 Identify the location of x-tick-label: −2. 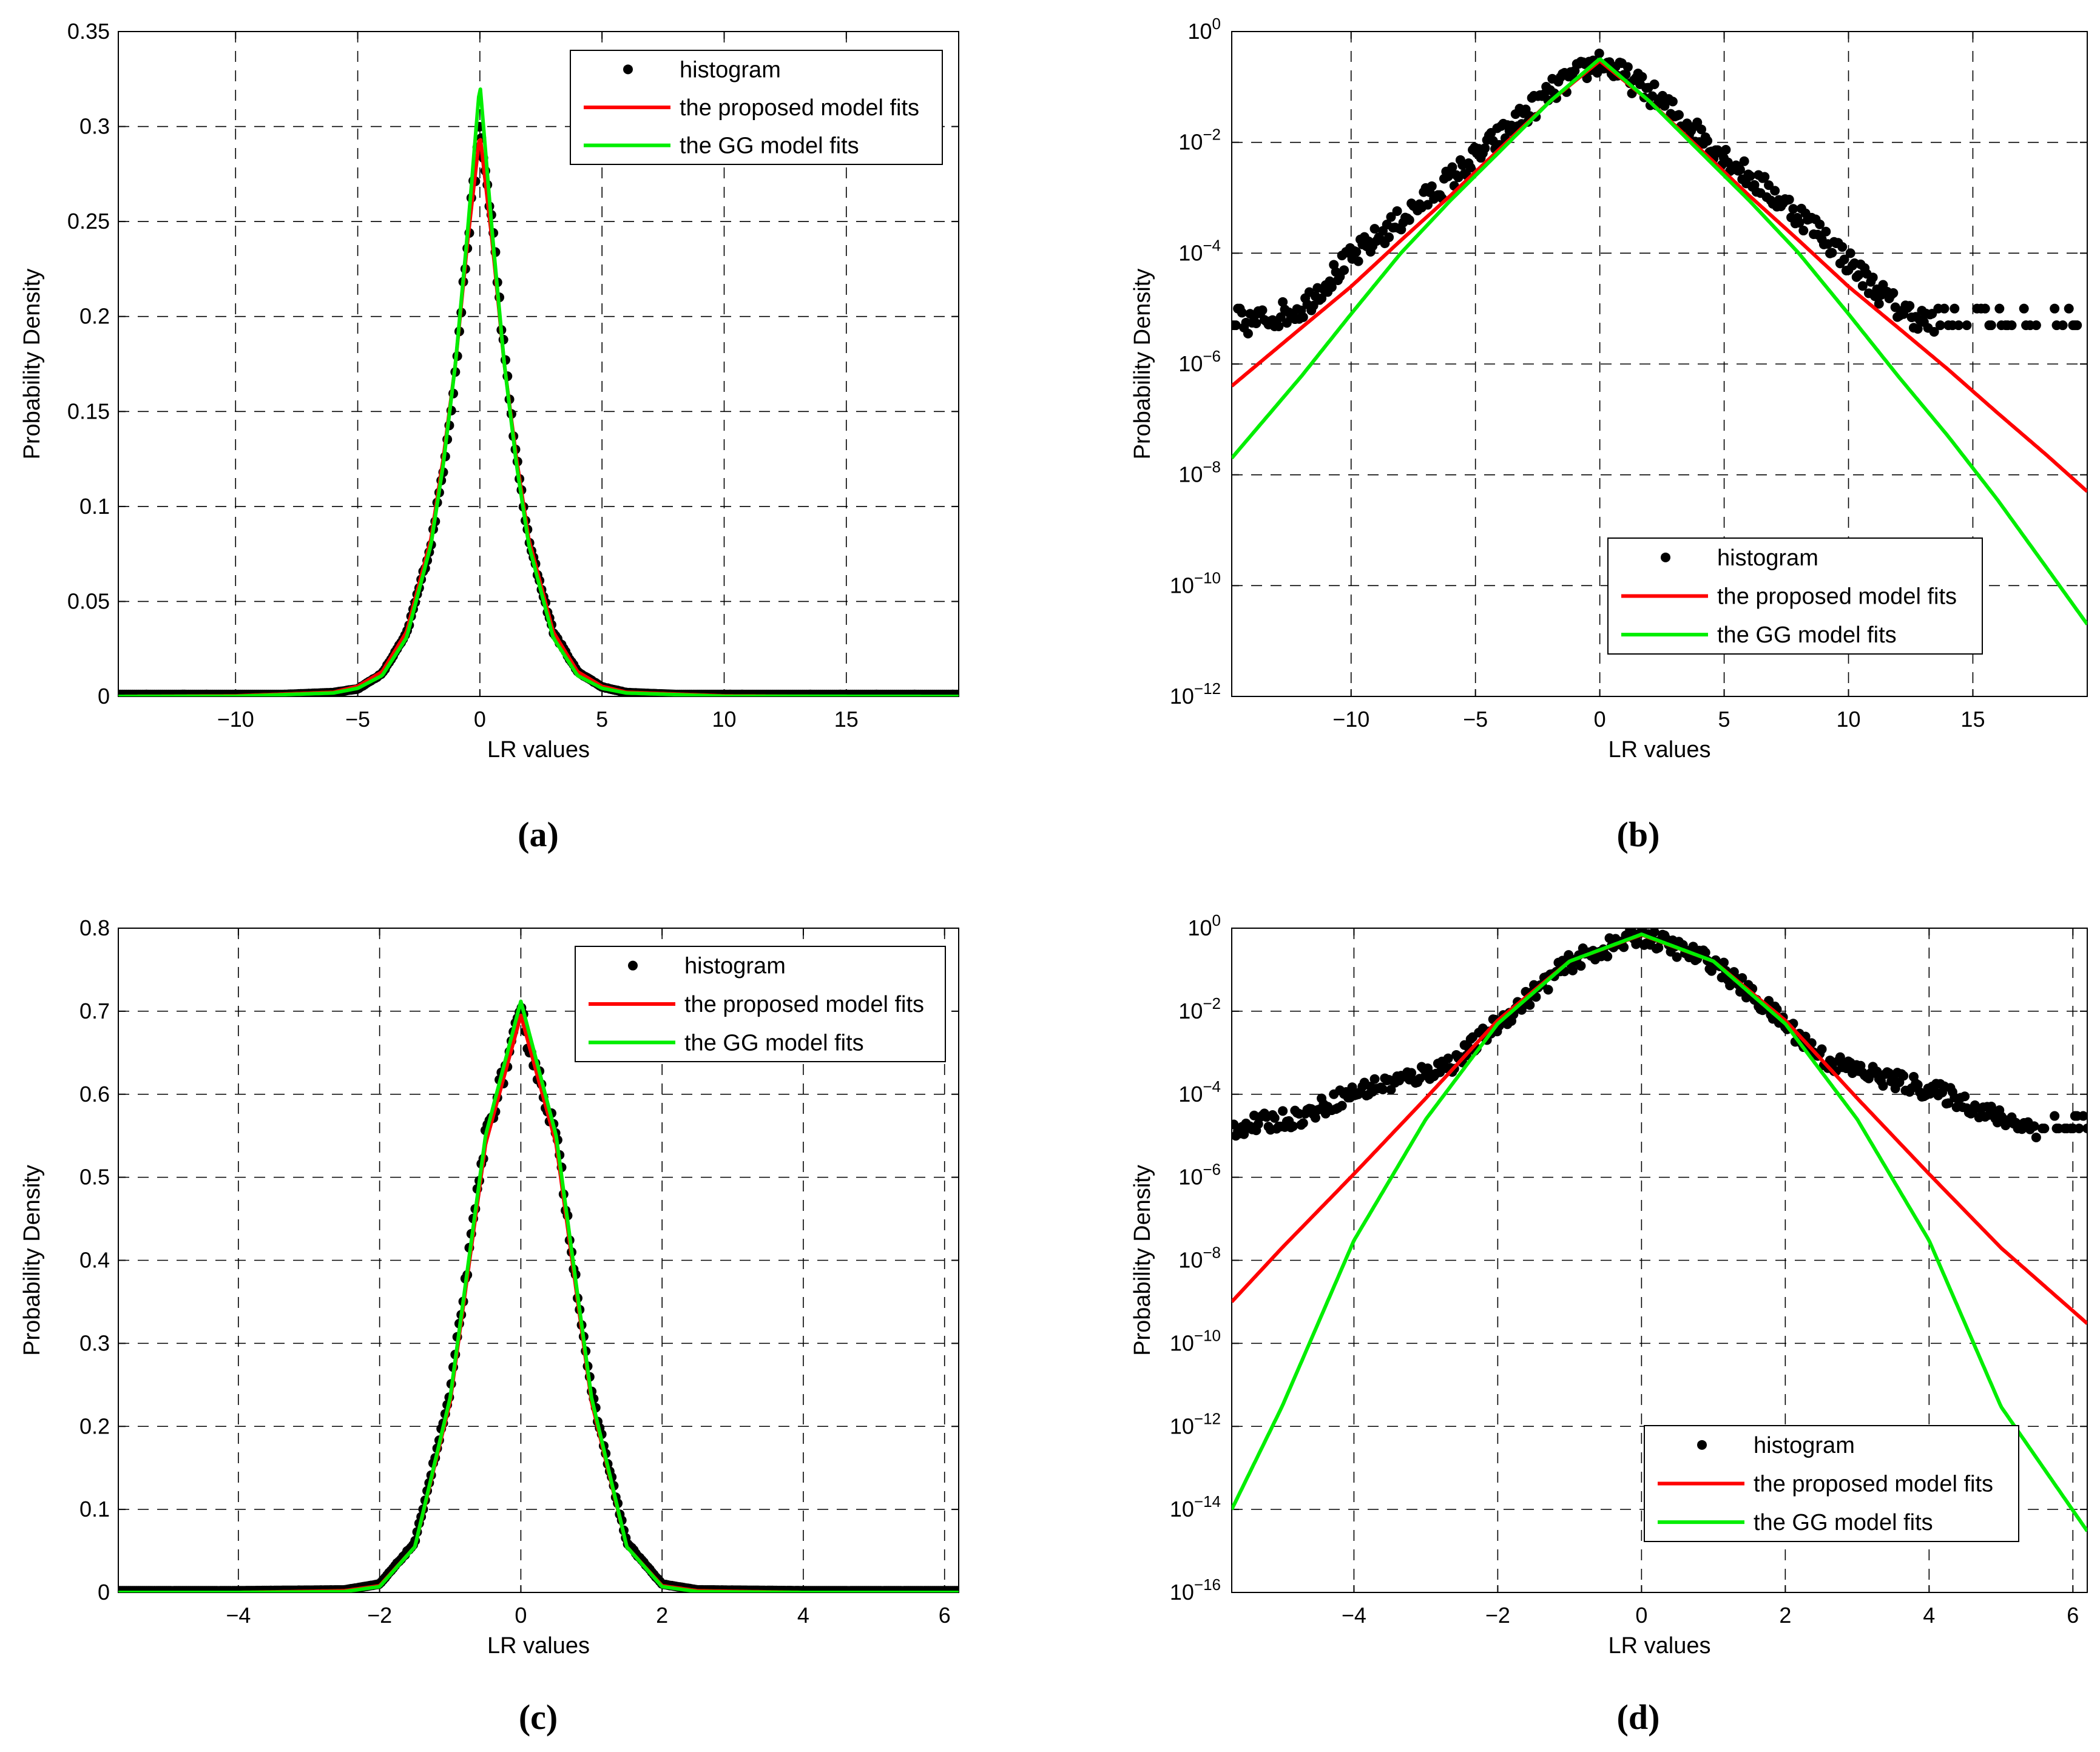
(379, 1615).